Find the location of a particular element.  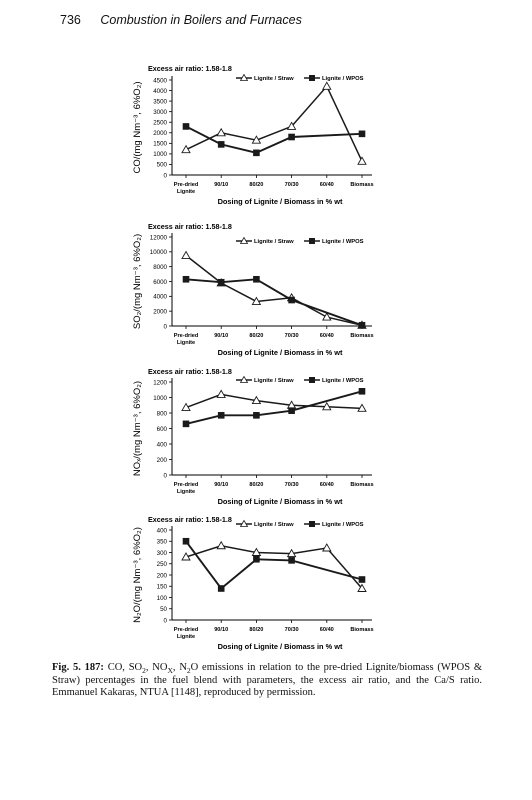

running-title: Combustion in Boilers and Furnaces is located at coordinates (201, 20).